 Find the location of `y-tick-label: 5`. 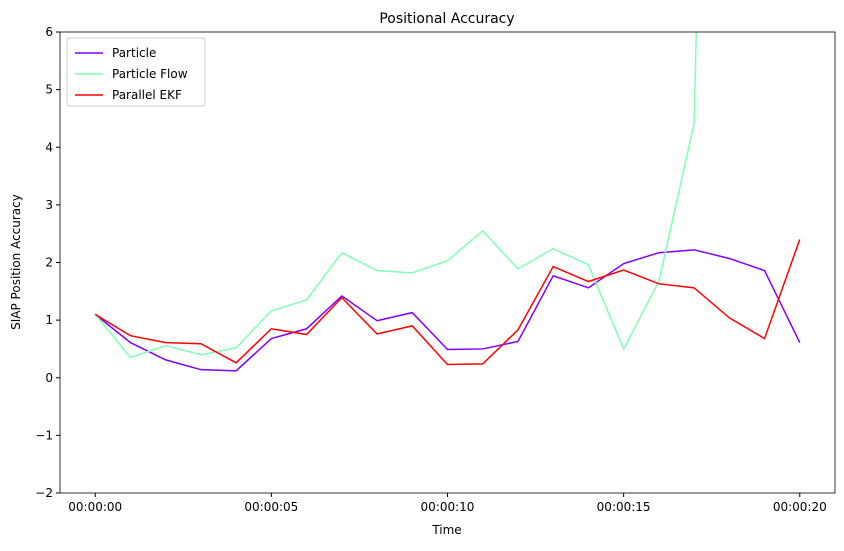

y-tick-label: 5 is located at coordinates (49, 90).